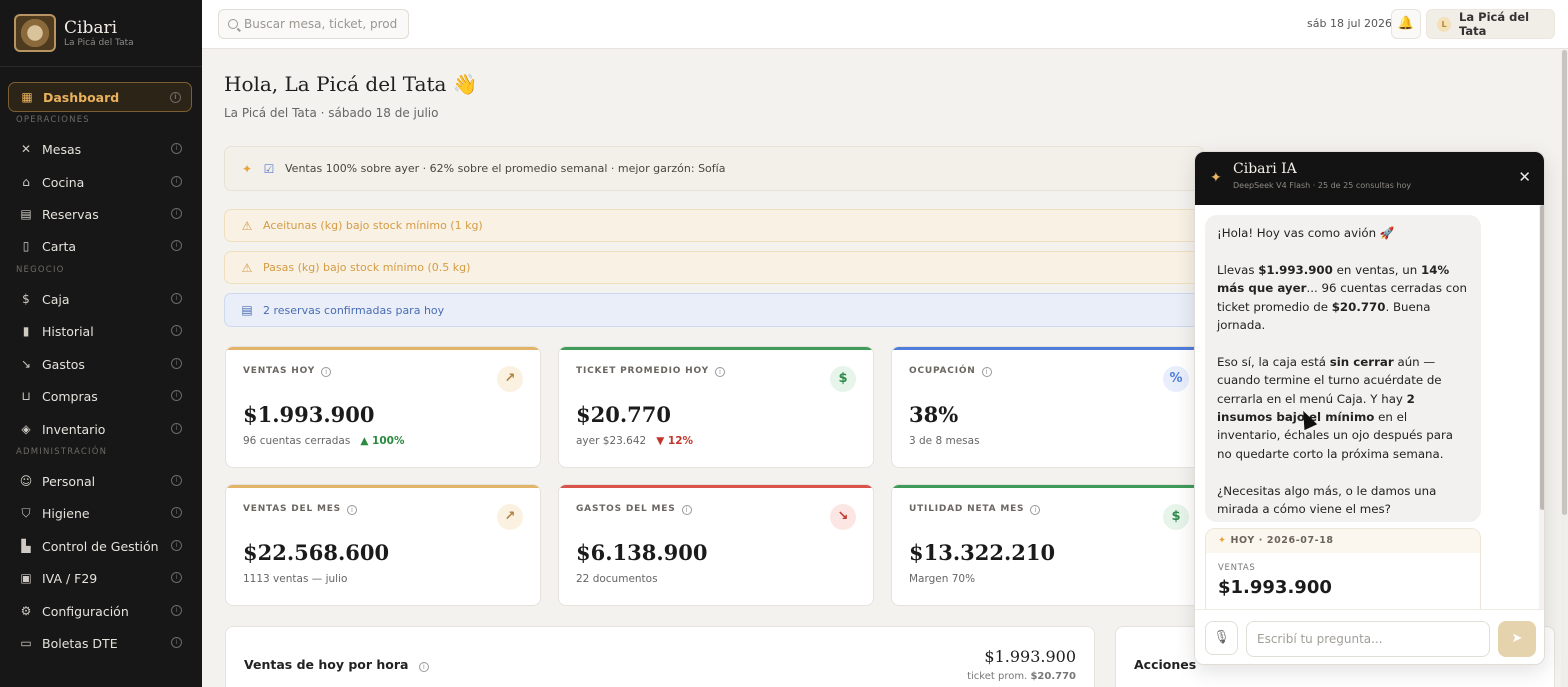 This screenshot has width=1568, height=687. Describe the element at coordinates (74, 33) in the screenshot. I see `brand: Cibari La Picá del Tata` at that location.